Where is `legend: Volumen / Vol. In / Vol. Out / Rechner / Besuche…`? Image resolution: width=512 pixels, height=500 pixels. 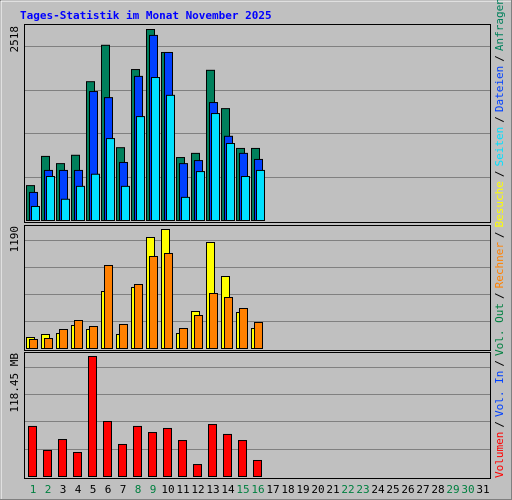 legend: Volumen / Vol. In / Vol. Out / Rechner / Besuche… is located at coordinates (499, 239).